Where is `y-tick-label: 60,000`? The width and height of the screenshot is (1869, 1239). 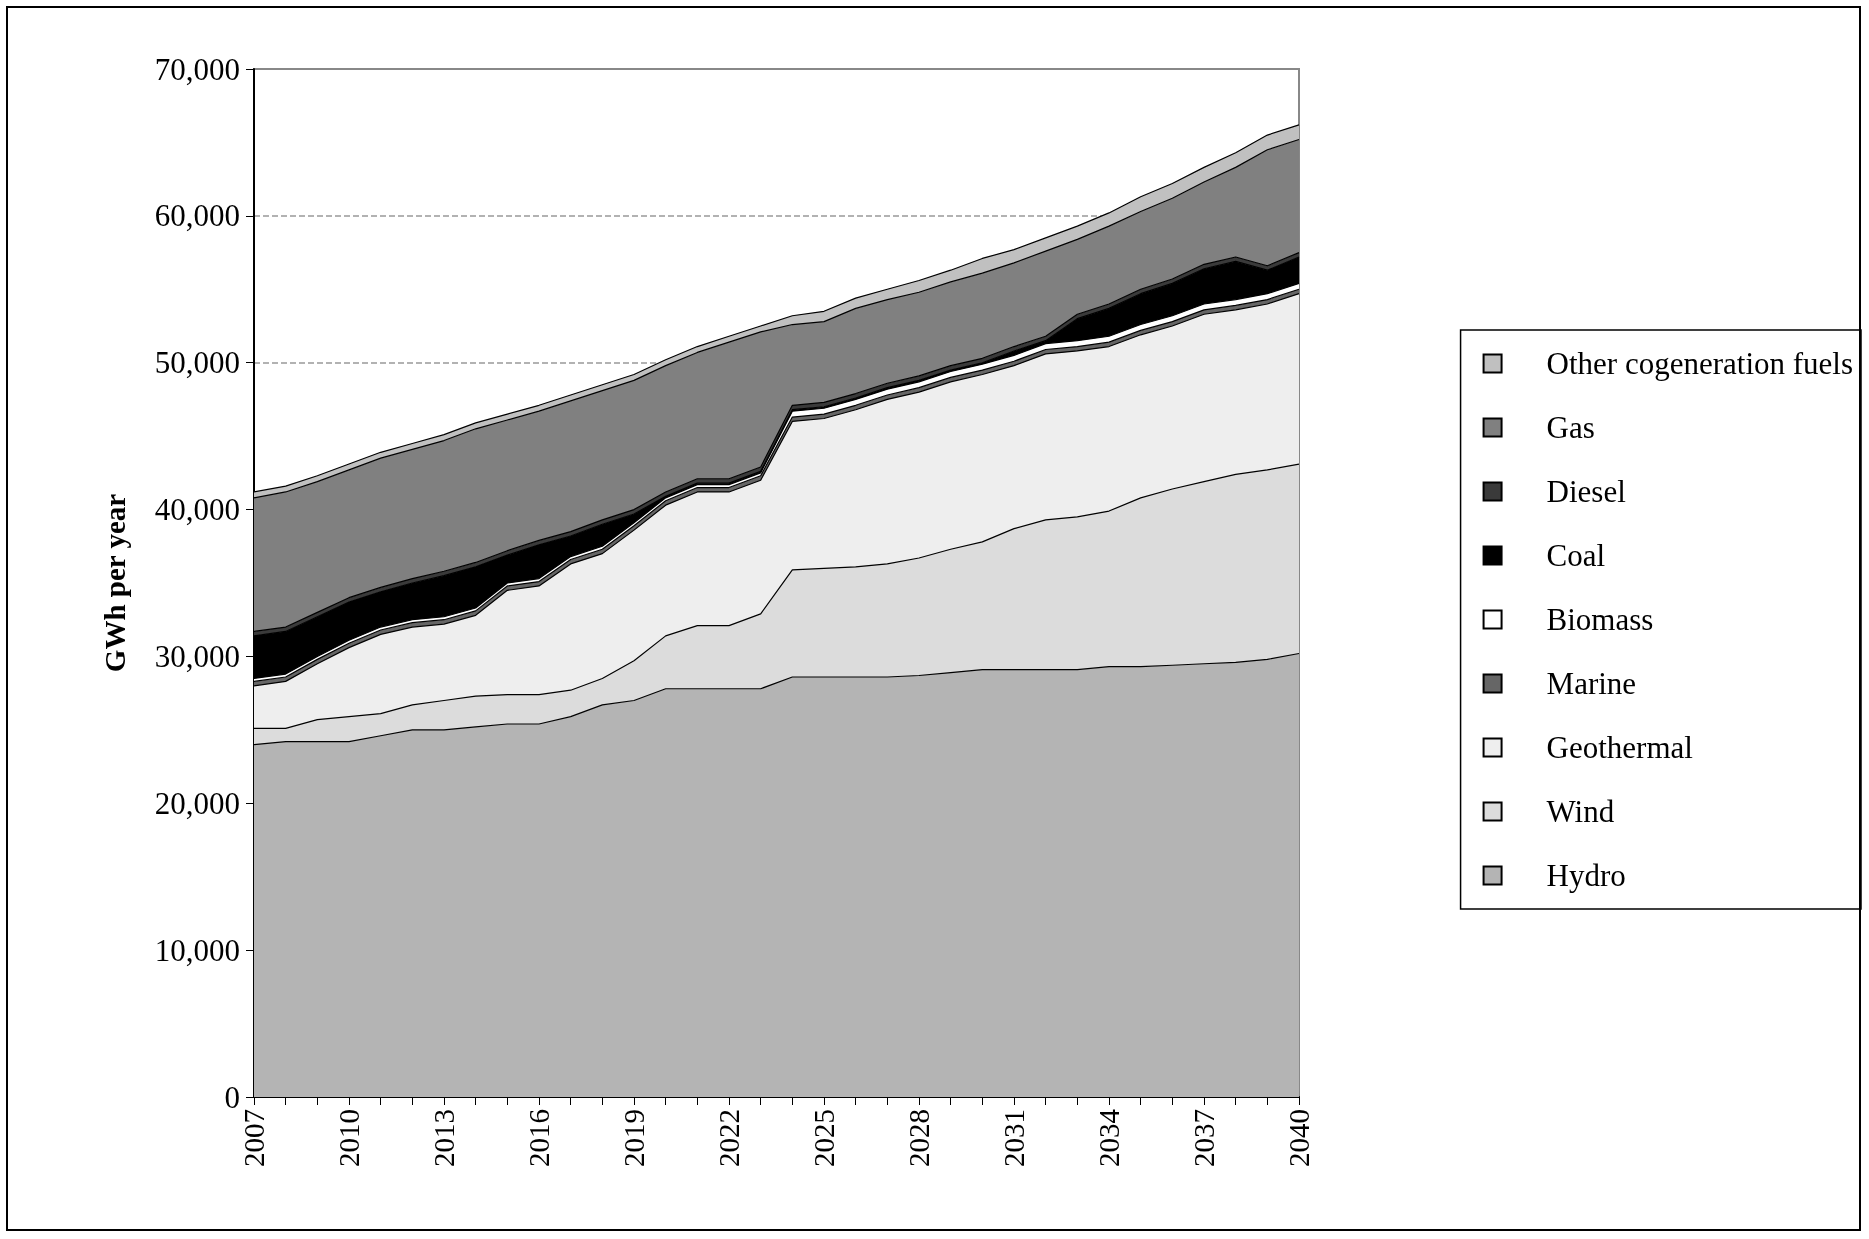 y-tick-label: 60,000 is located at coordinates (197, 216).